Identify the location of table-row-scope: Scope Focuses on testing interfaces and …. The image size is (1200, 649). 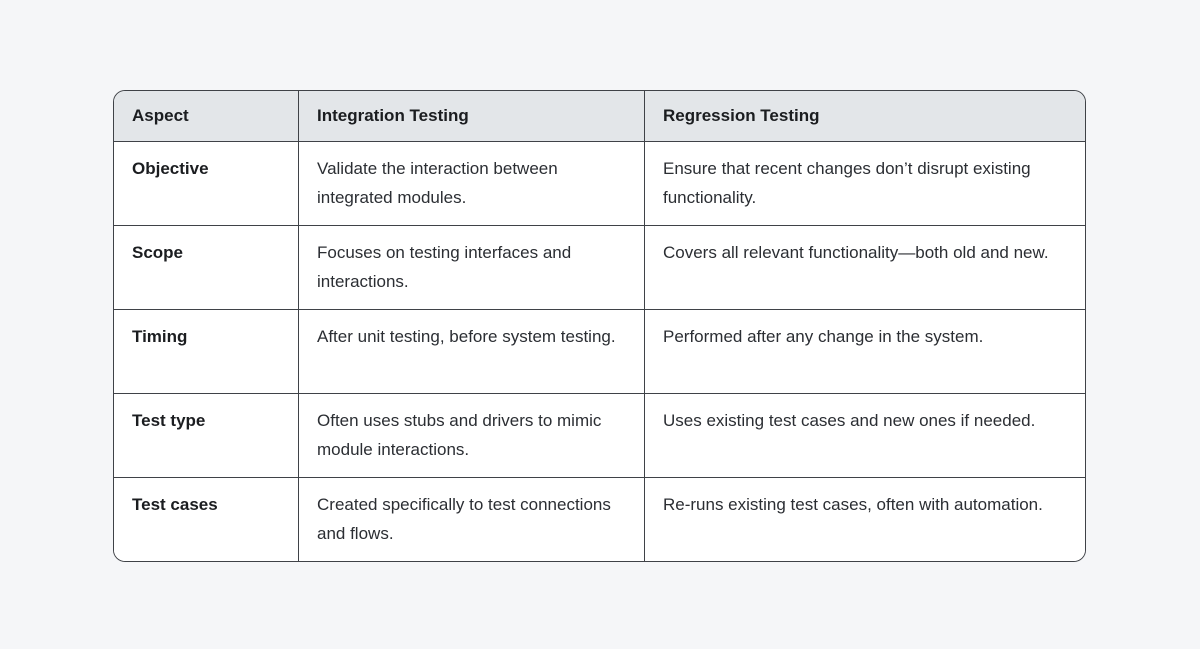
(599, 267).